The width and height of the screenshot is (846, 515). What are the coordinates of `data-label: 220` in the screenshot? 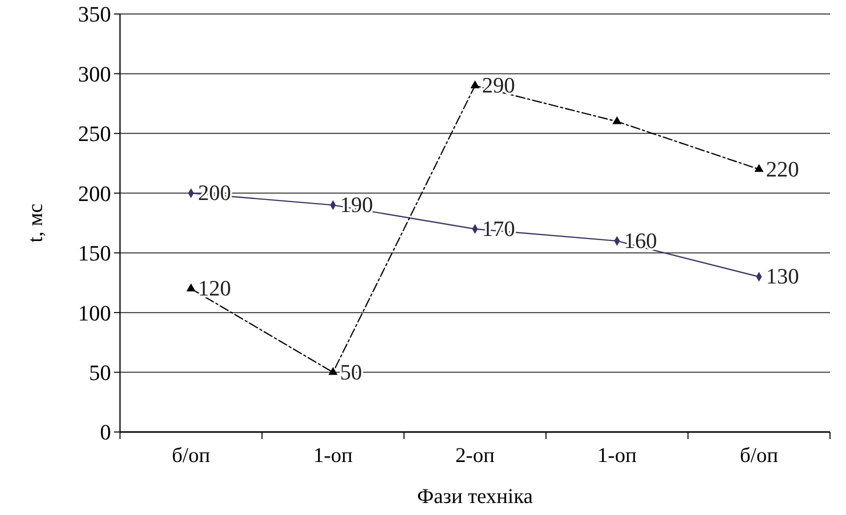 It's located at (782, 169).